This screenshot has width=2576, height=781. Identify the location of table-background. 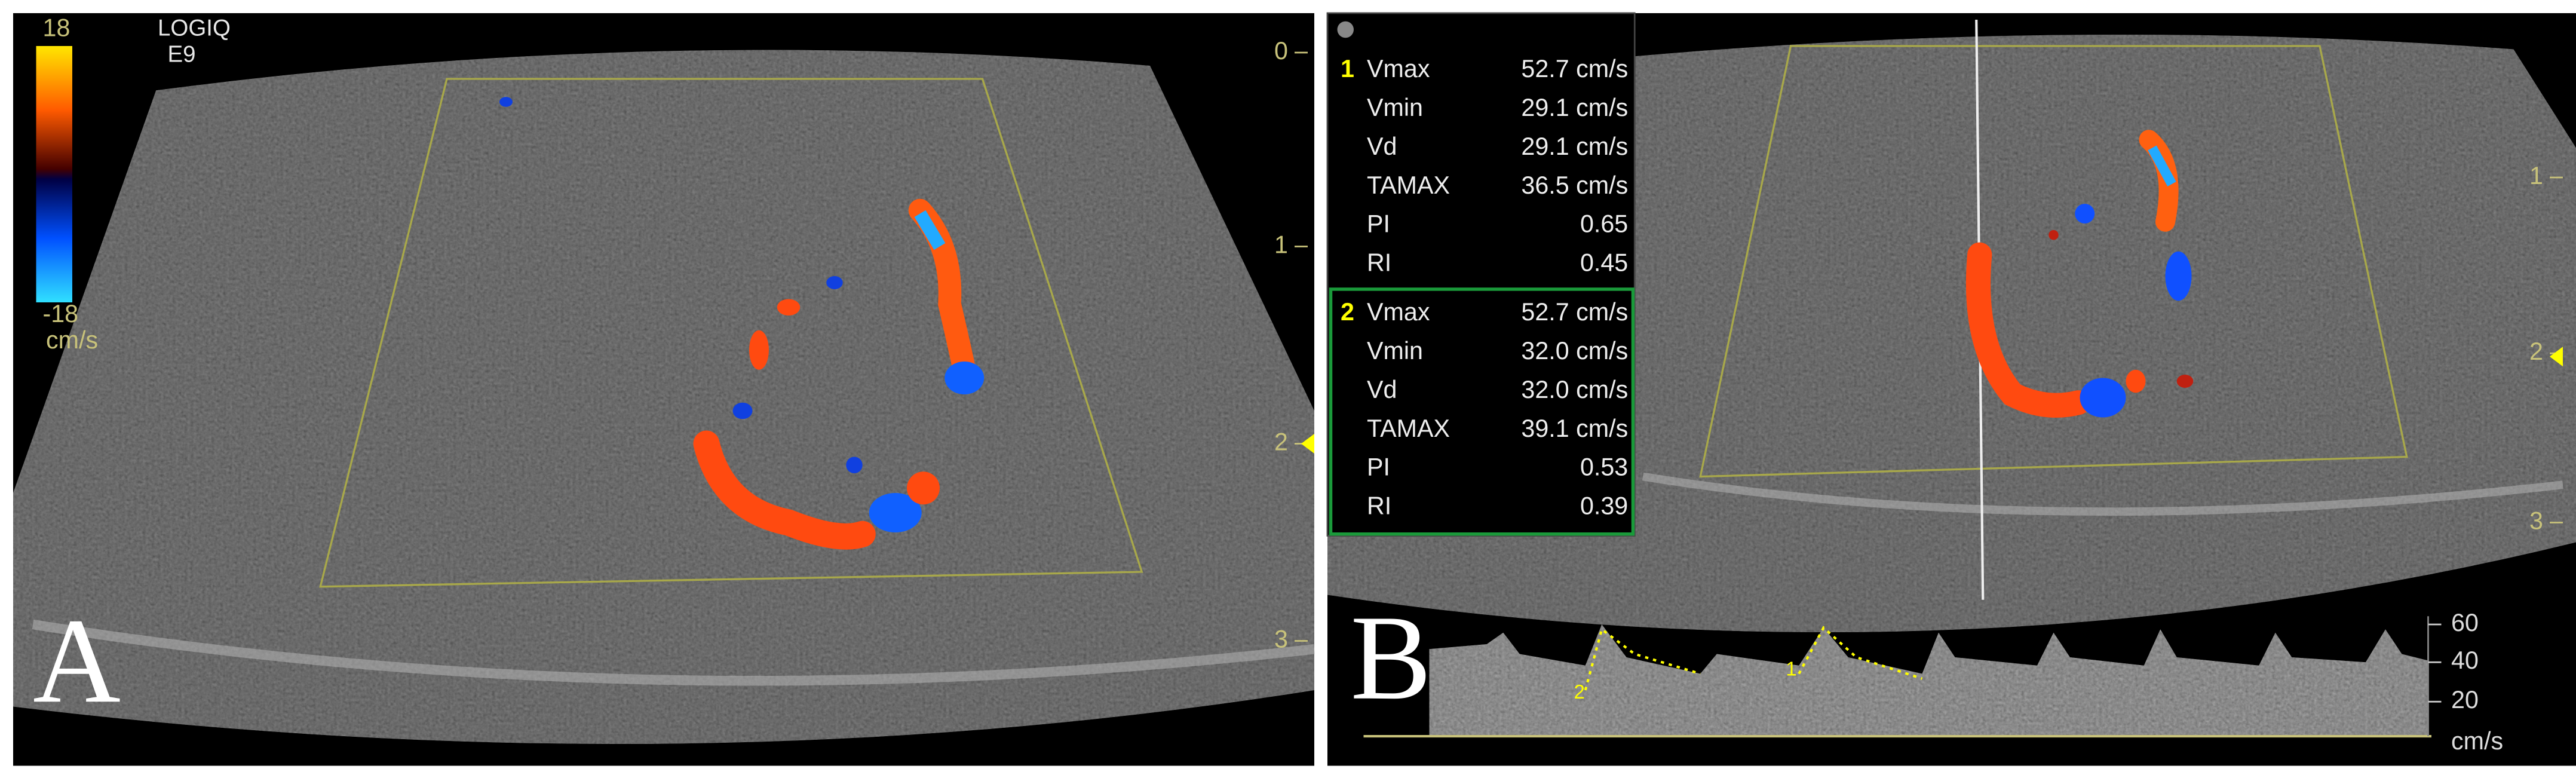
(1481, 274).